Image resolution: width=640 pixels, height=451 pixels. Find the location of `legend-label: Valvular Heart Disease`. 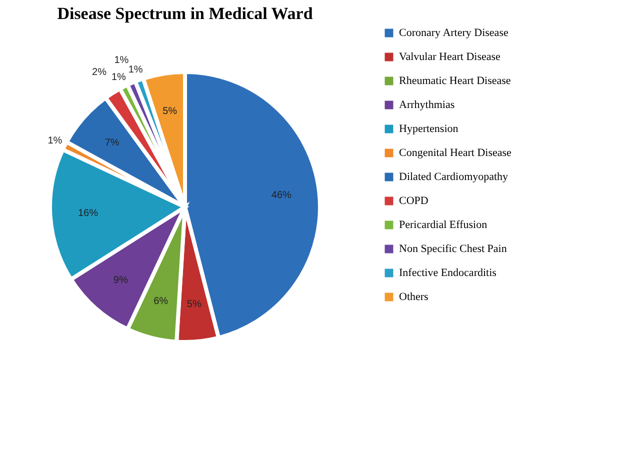

legend-label: Valvular Heart Disease is located at coordinates (450, 57).